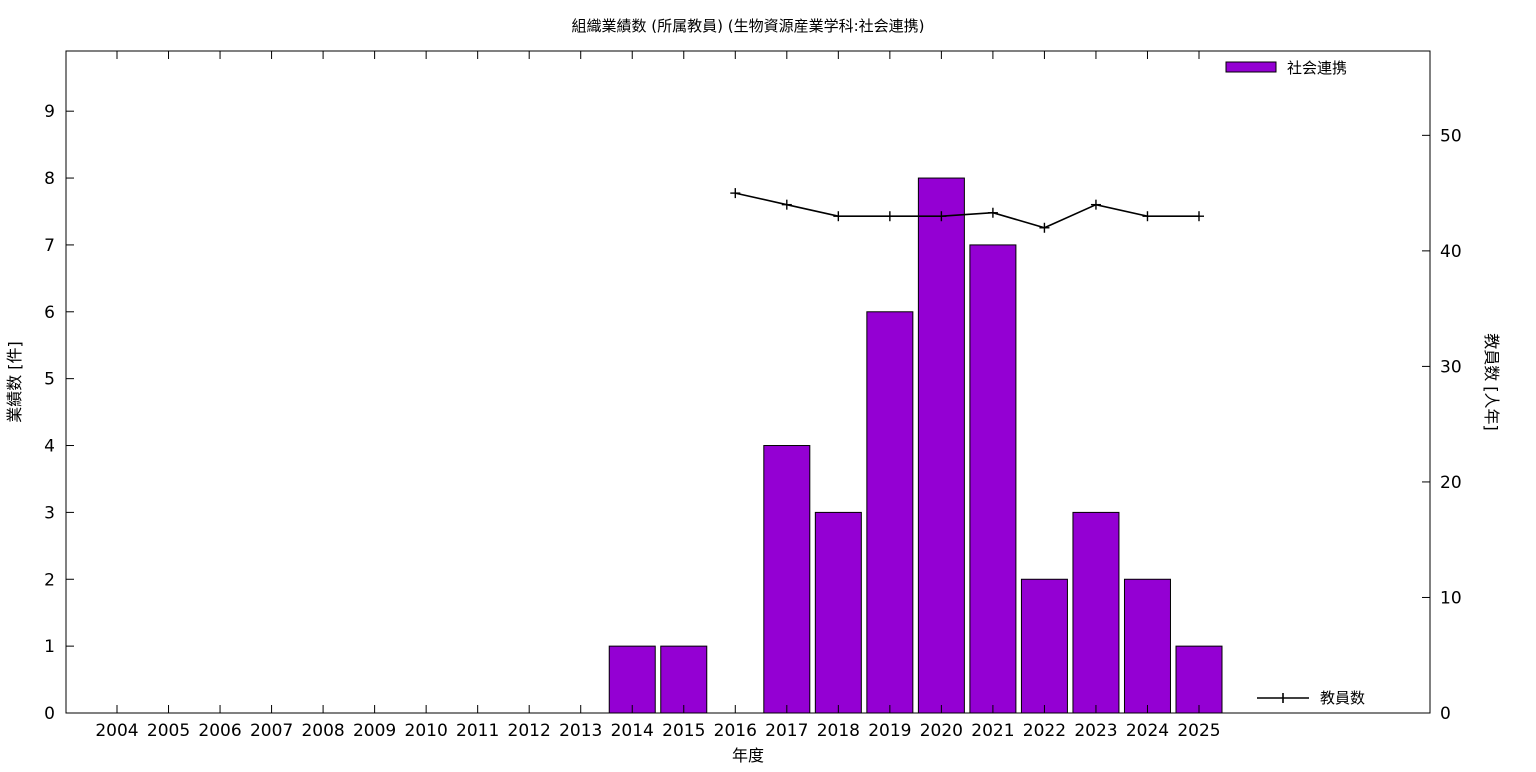  What do you see at coordinates (1451, 136) in the screenshot?
I see `y2-tick-label: 50` at bounding box center [1451, 136].